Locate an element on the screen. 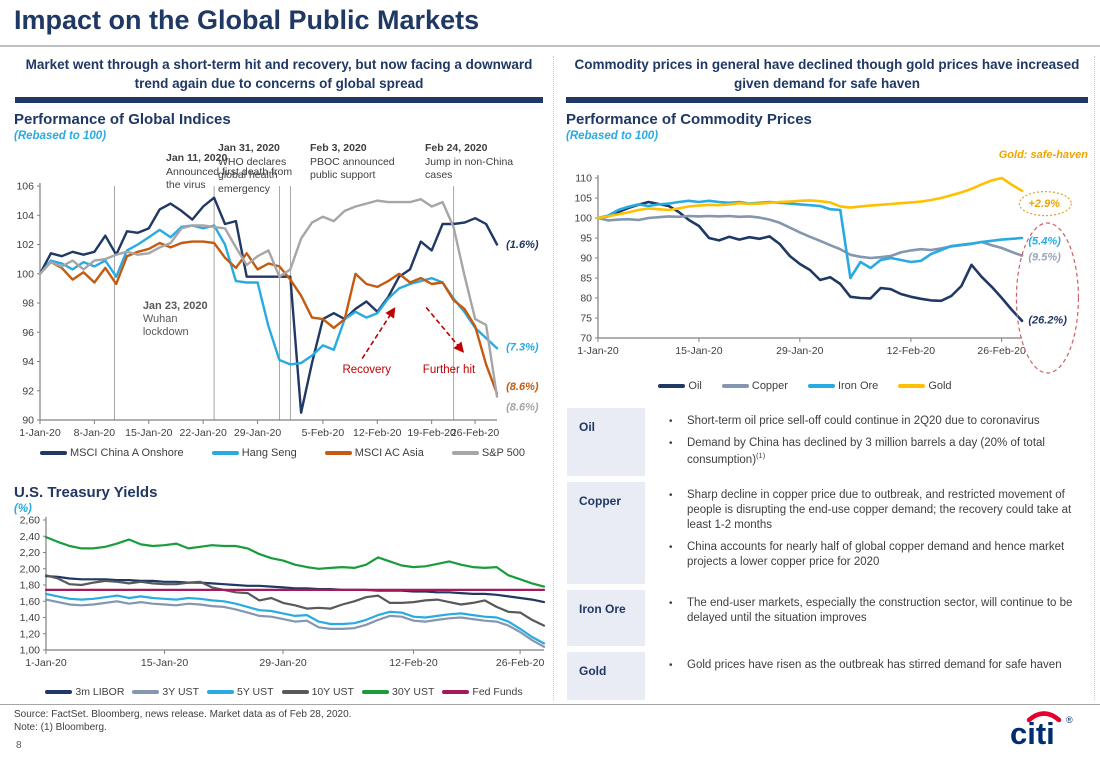 The height and width of the screenshot is (760, 1100). svg-text: 100 is located at coordinates (25, 274).